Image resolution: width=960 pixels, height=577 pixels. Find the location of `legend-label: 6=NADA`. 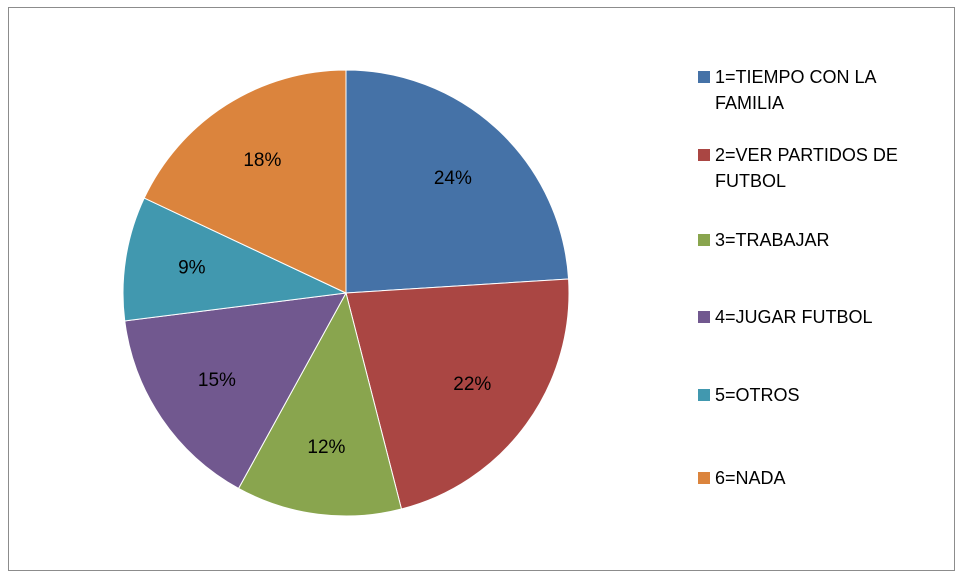

legend-label: 6=NADA is located at coordinates (750, 478).